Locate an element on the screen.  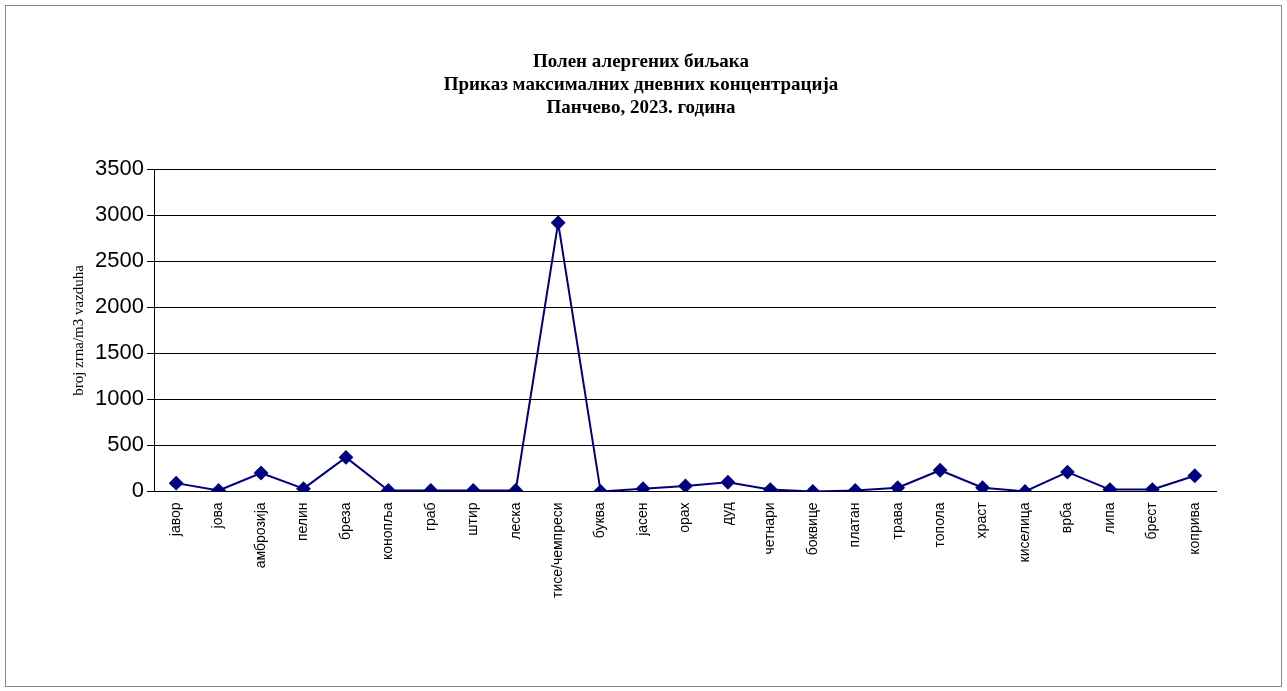
y-tick-label: 500 is located at coordinates (125, 444).